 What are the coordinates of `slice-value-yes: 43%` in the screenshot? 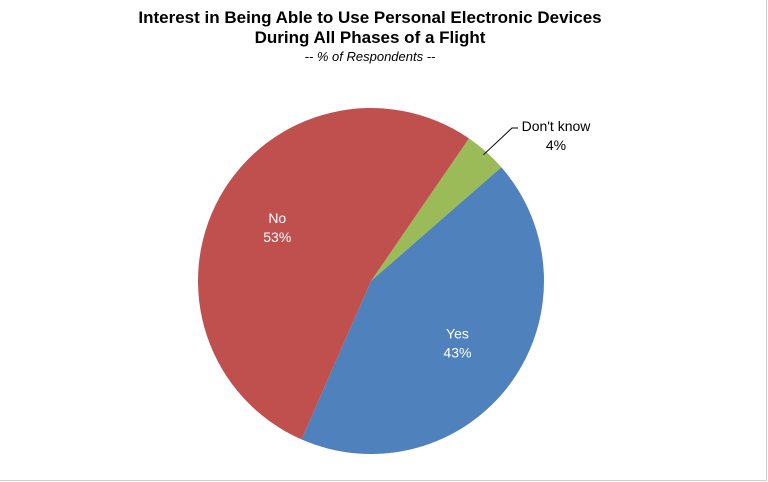 It's located at (457, 352).